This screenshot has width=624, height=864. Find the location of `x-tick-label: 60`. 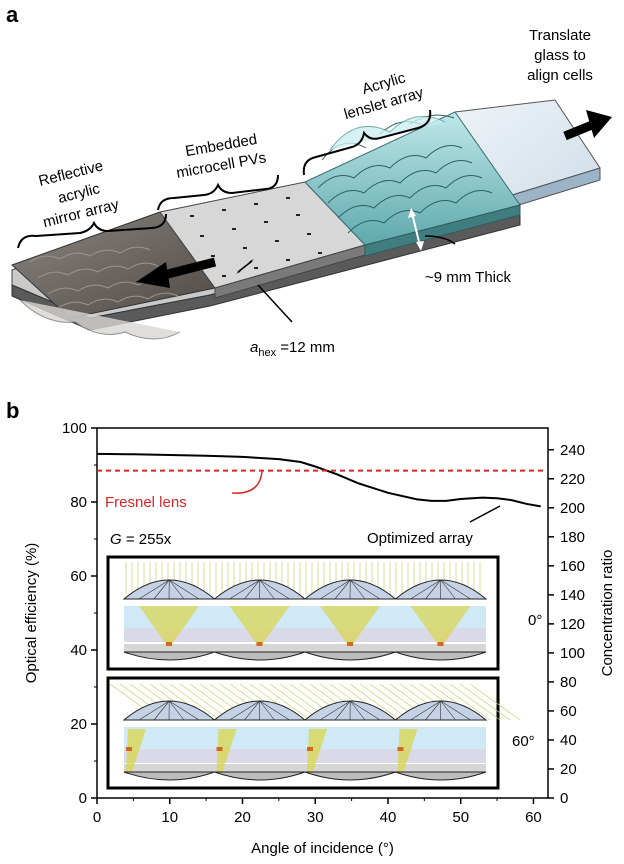

x-tick-label: 60 is located at coordinates (533, 817).